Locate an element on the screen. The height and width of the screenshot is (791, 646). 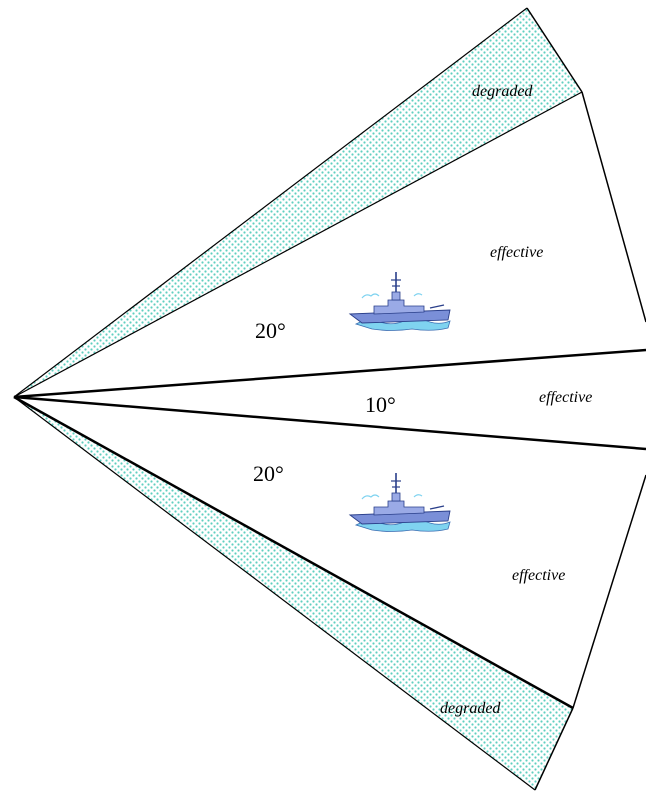
center-upper-ray is located at coordinates (329, 373).